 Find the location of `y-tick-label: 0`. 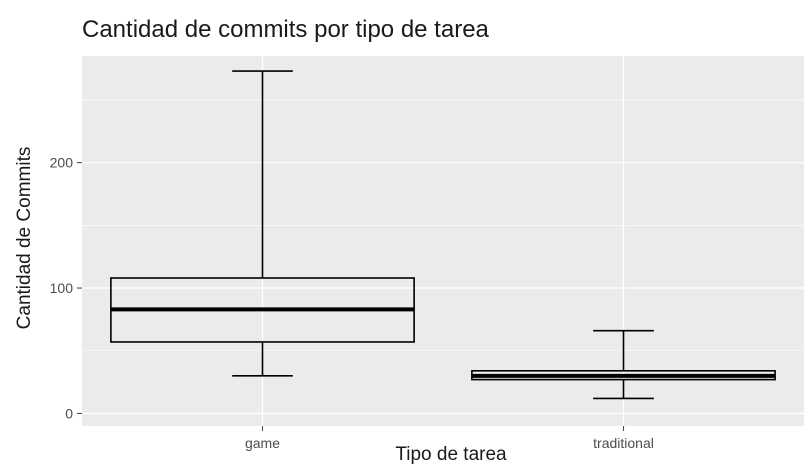

y-tick-label: 0 is located at coordinates (69, 413).